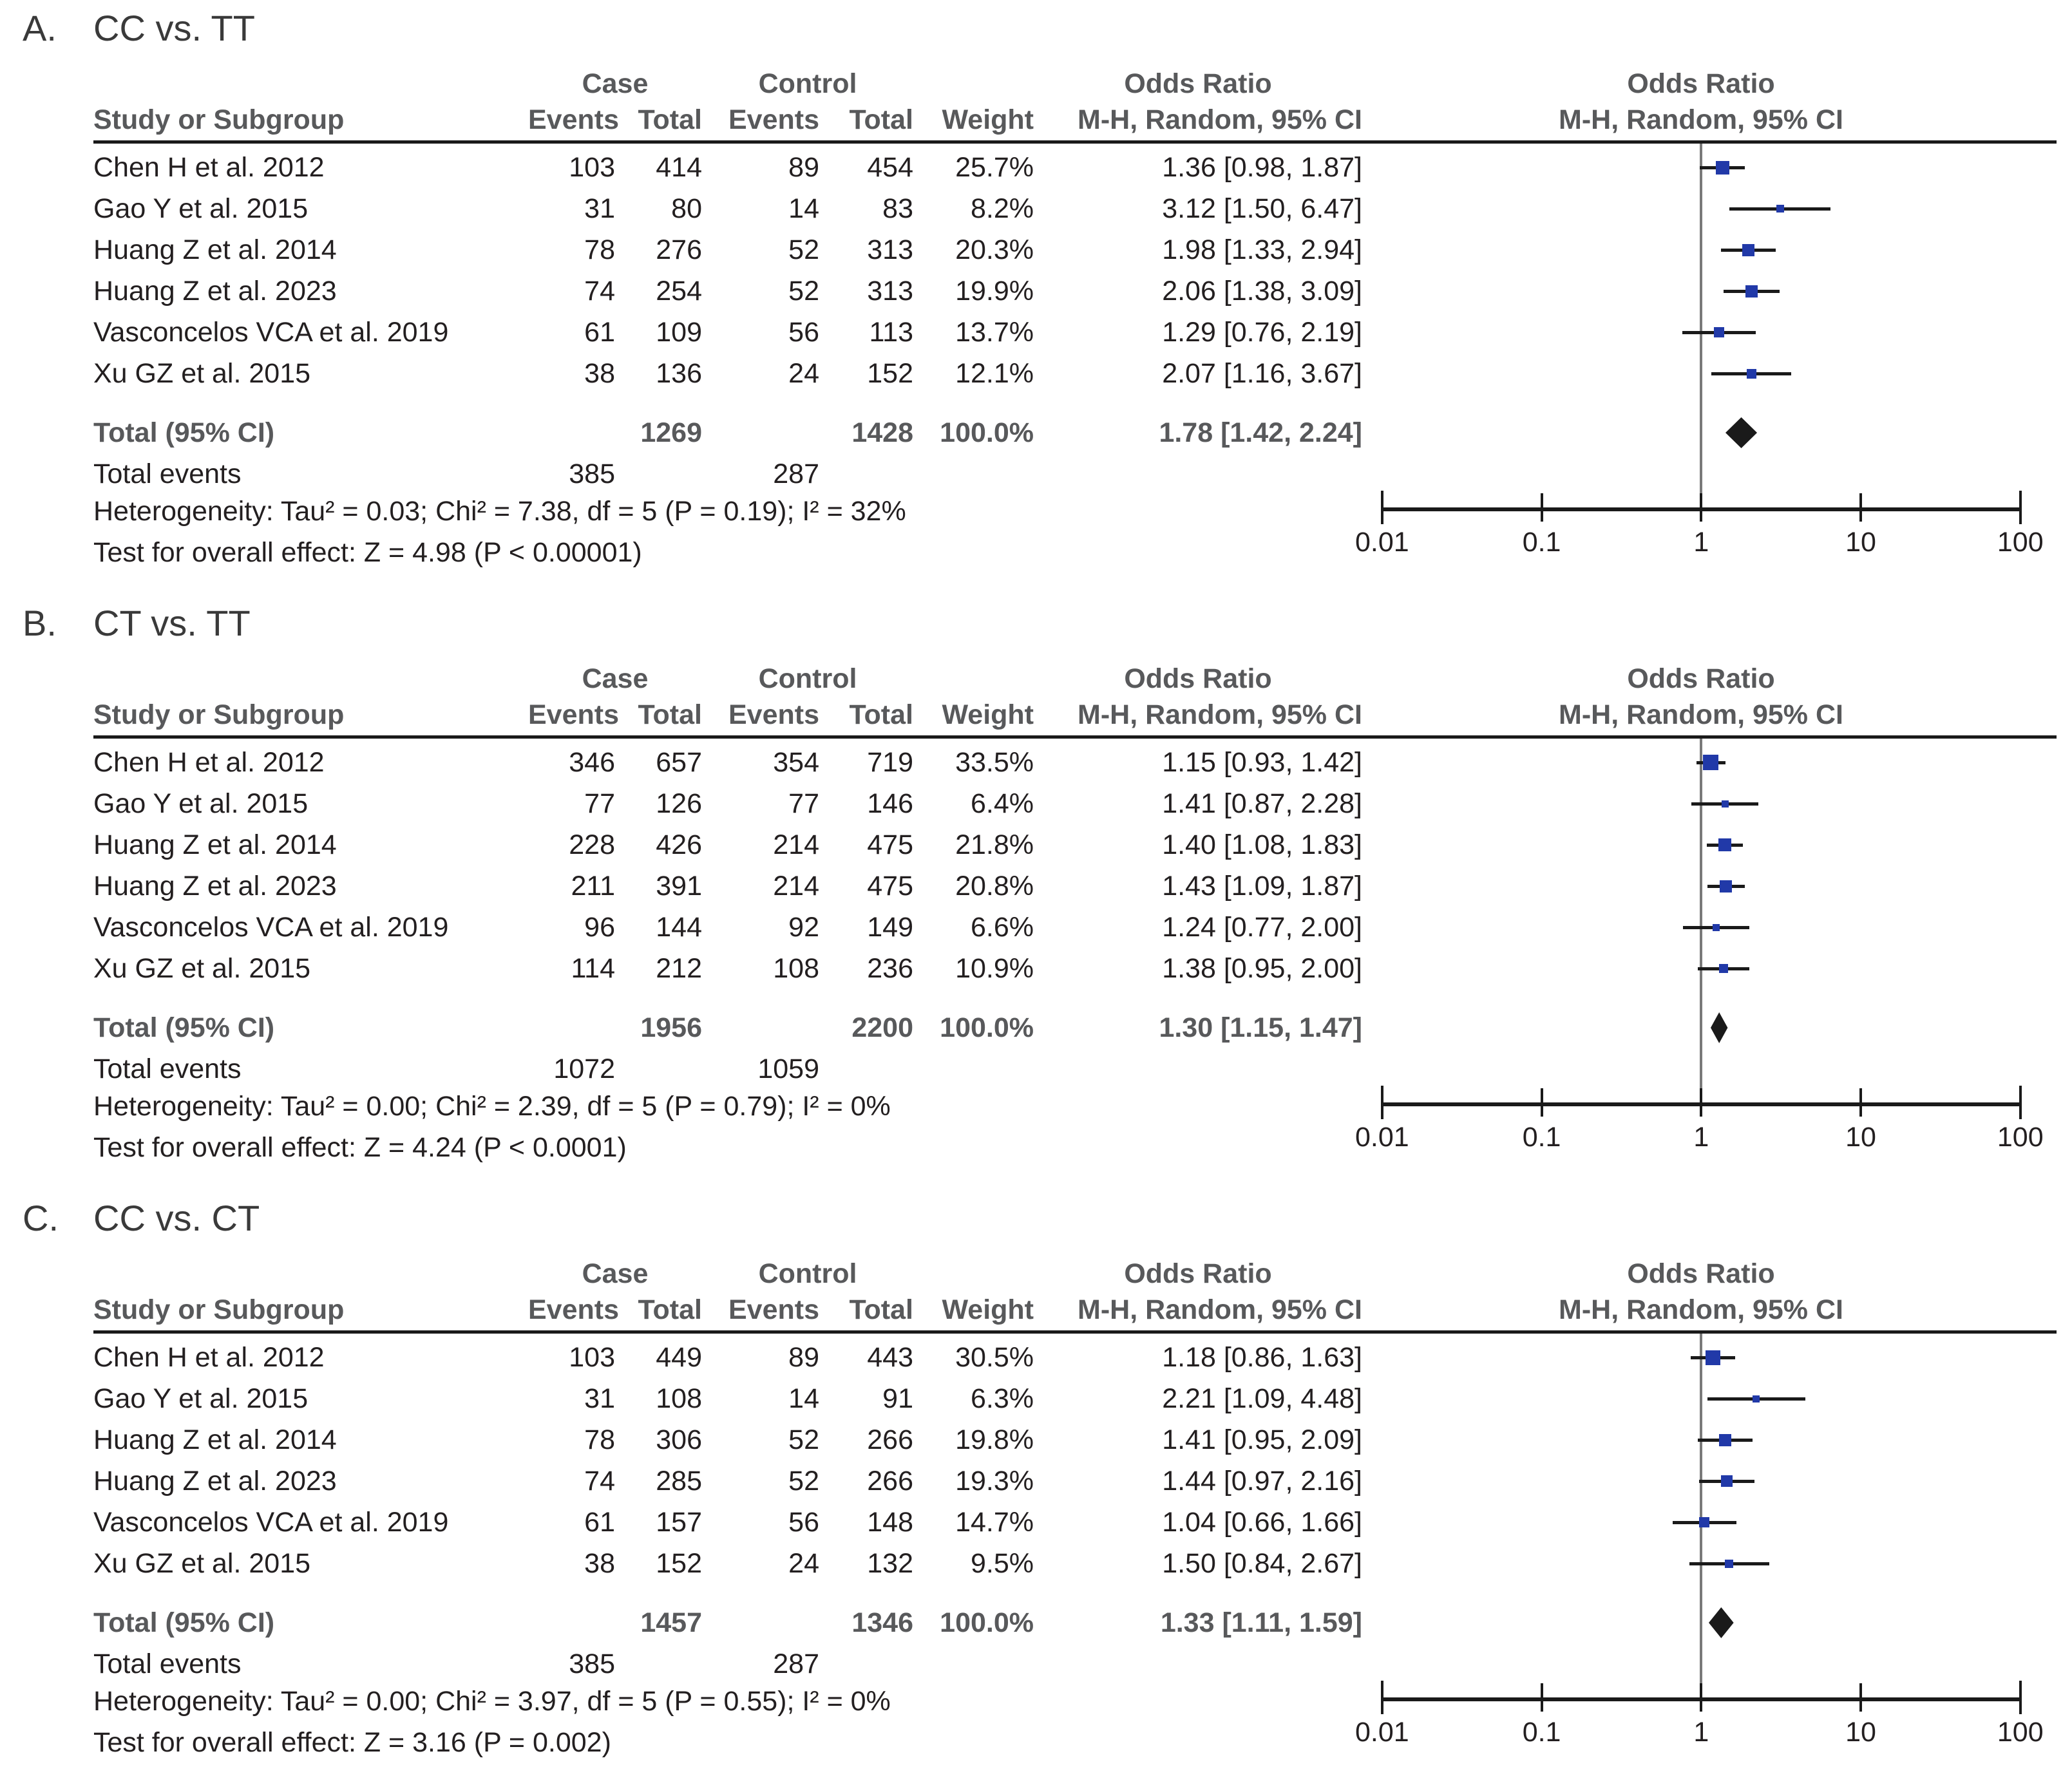  Describe the element at coordinates (890, 968) in the screenshot. I see `control-total-cell: 236` at that location.